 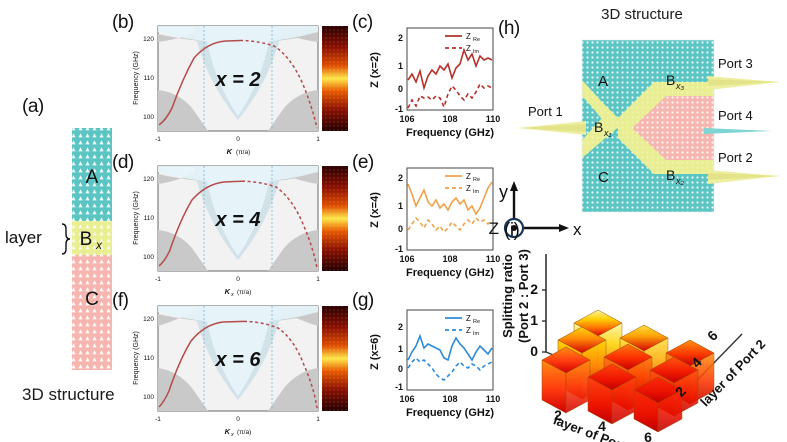 I want to click on legend-g-0-sub: Re, so click(x=476, y=322).